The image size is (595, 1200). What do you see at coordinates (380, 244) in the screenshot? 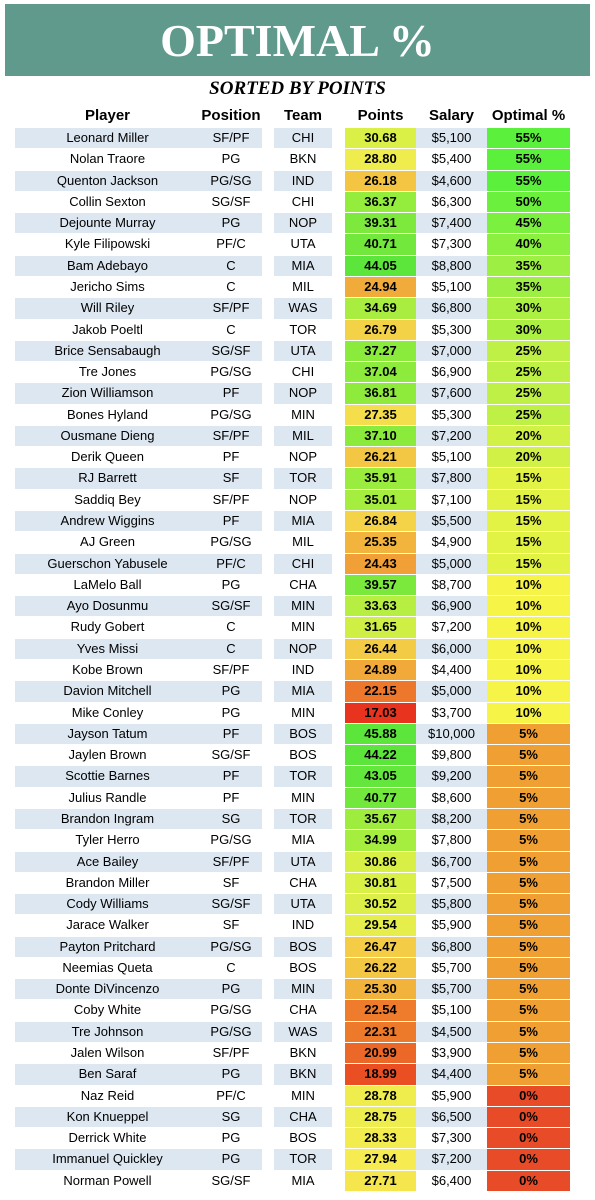
I see `points-cell: 40.71` at bounding box center [380, 244].